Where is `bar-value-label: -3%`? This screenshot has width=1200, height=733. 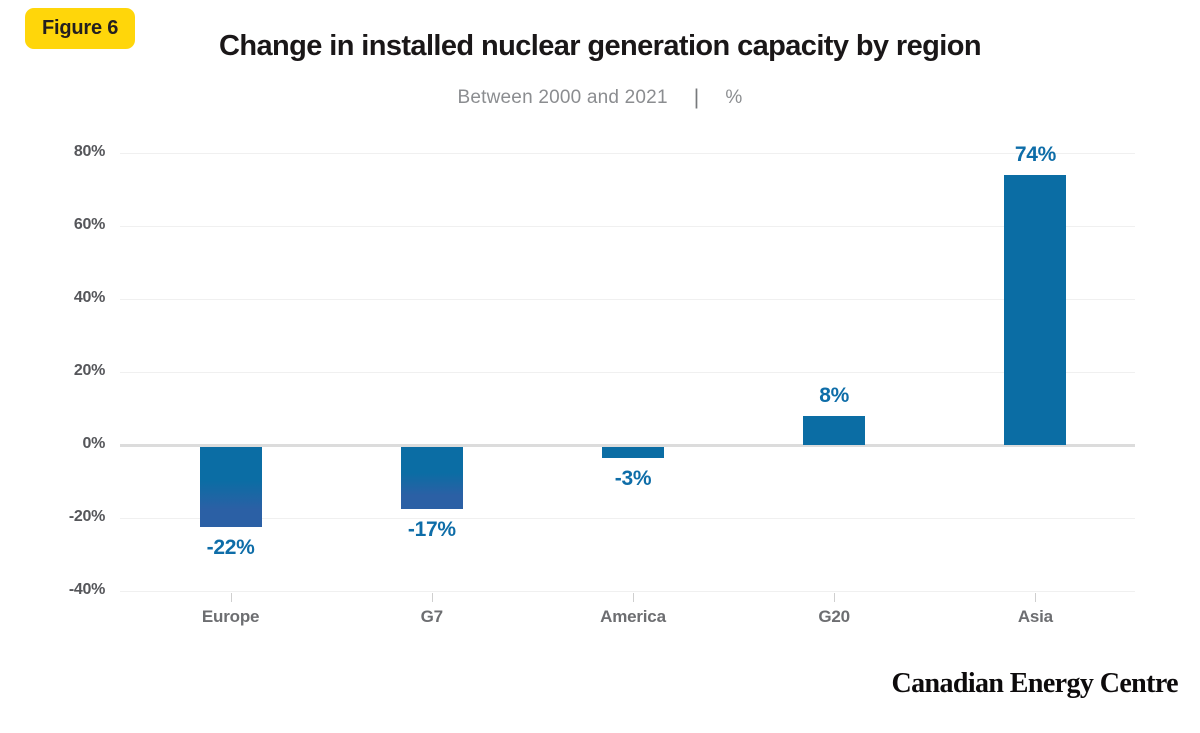
bar-value-label: -3% is located at coordinates (633, 478).